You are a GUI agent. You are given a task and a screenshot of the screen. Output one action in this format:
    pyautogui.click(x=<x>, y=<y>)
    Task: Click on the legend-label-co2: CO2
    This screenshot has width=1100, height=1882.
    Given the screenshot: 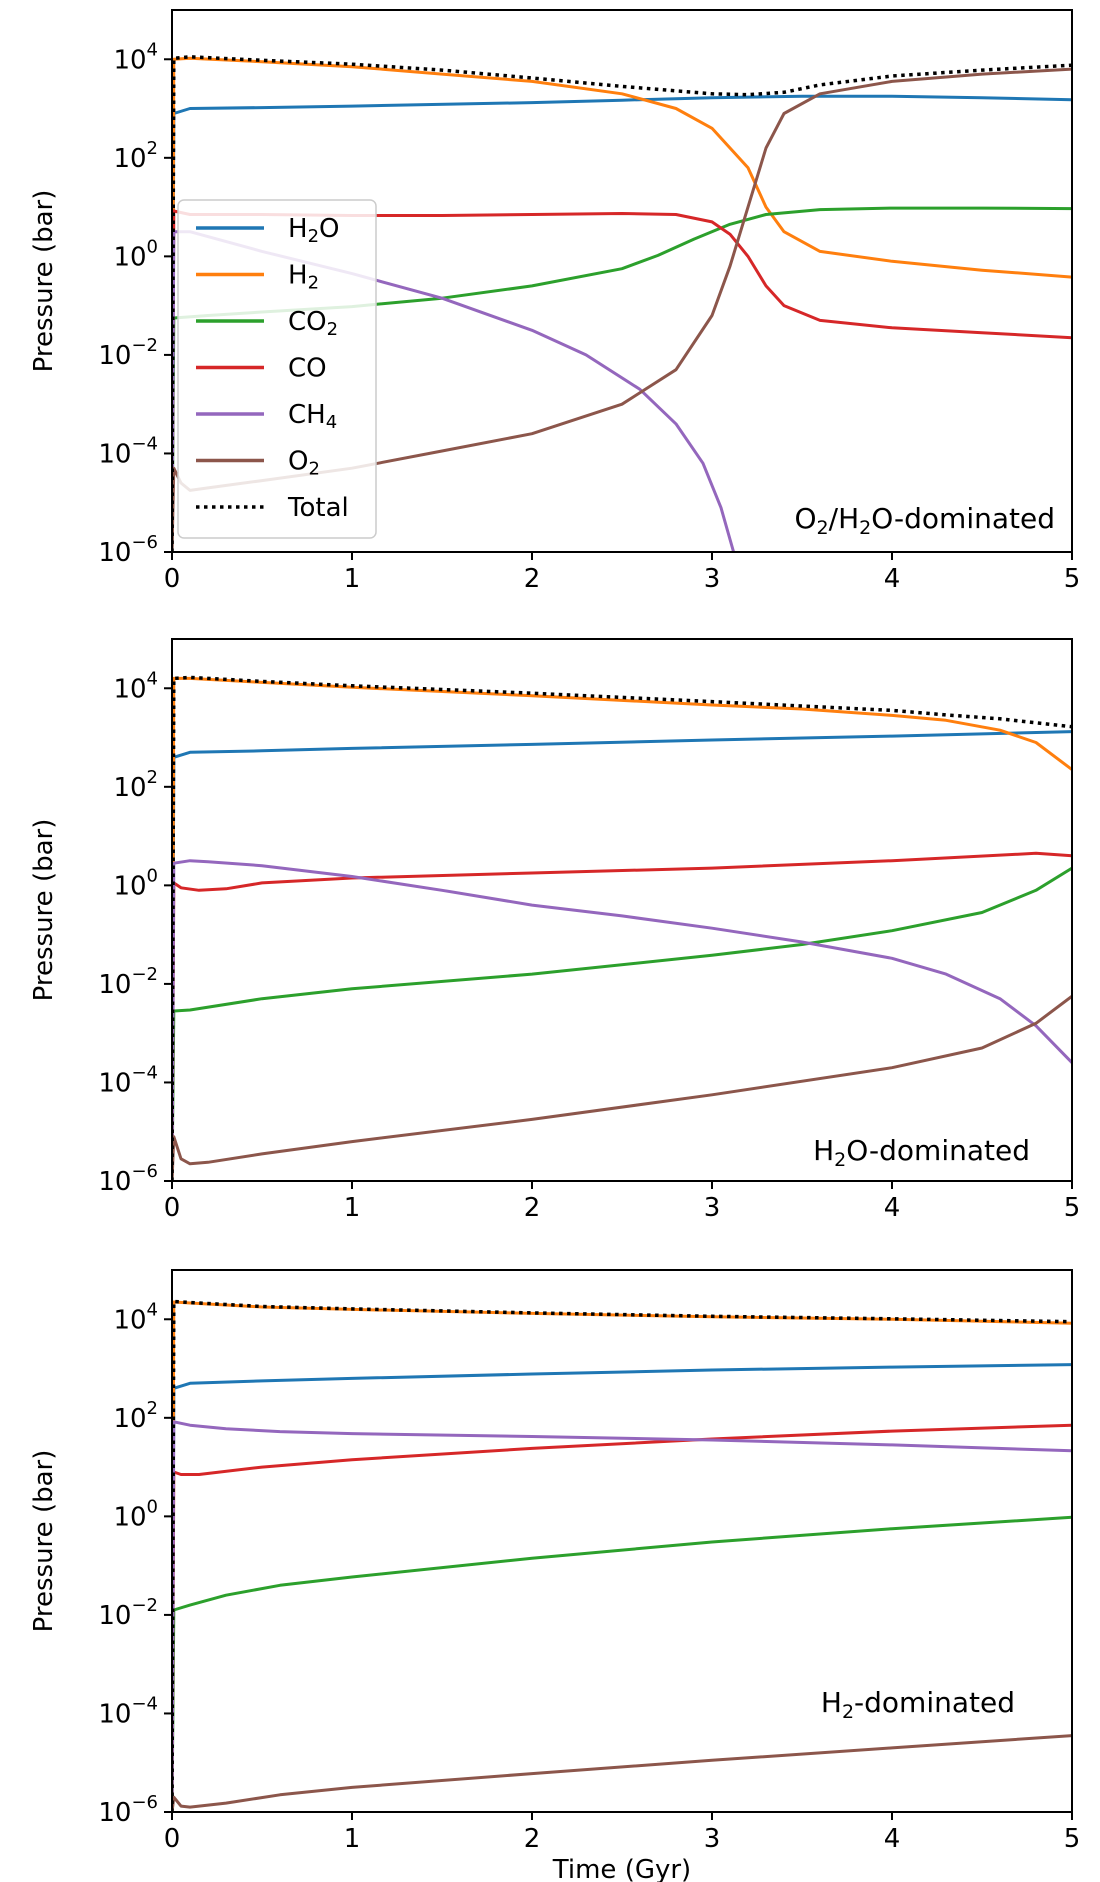 What is the action you would take?
    pyautogui.click(x=313, y=323)
    